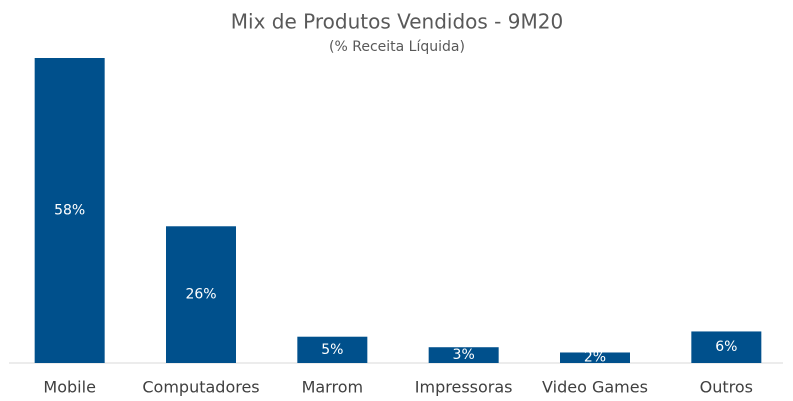  I want to click on data-label: 58%, so click(69, 211).